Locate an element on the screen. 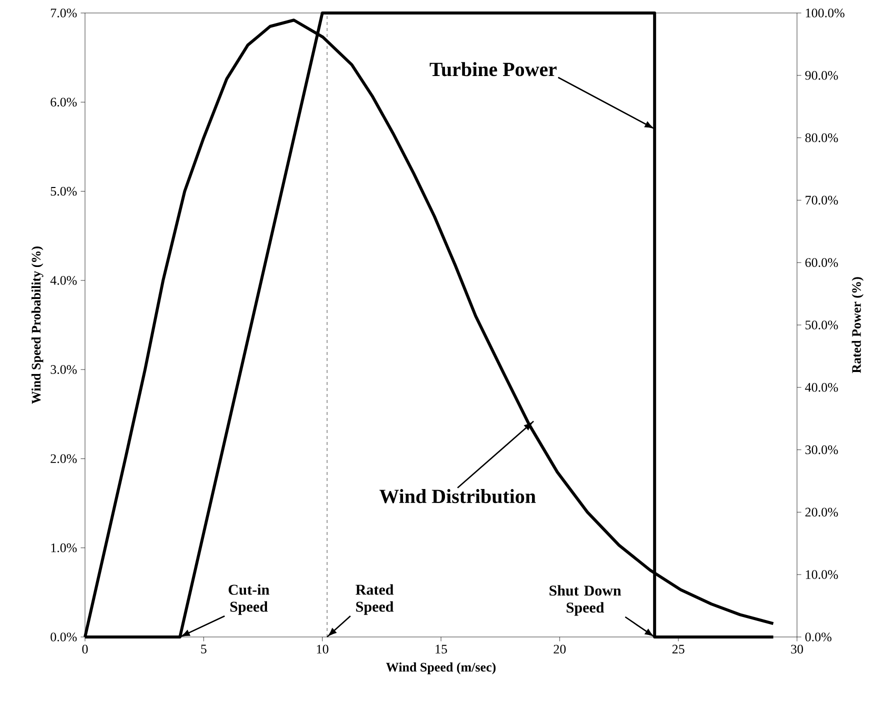  x-tick-label: 20 is located at coordinates (560, 649).